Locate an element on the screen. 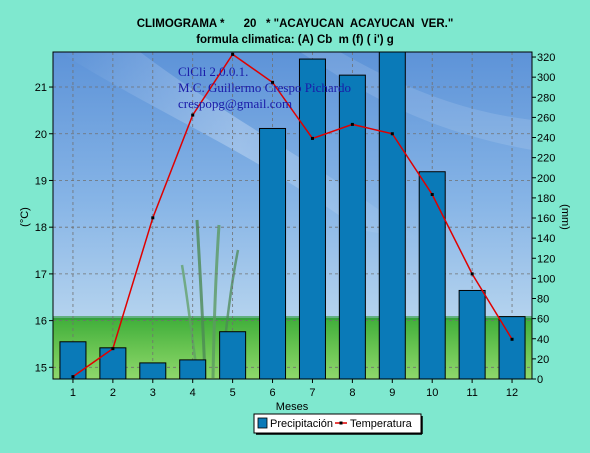 The image size is (590, 453). right-tick-label-4: 80 is located at coordinates (543, 300).